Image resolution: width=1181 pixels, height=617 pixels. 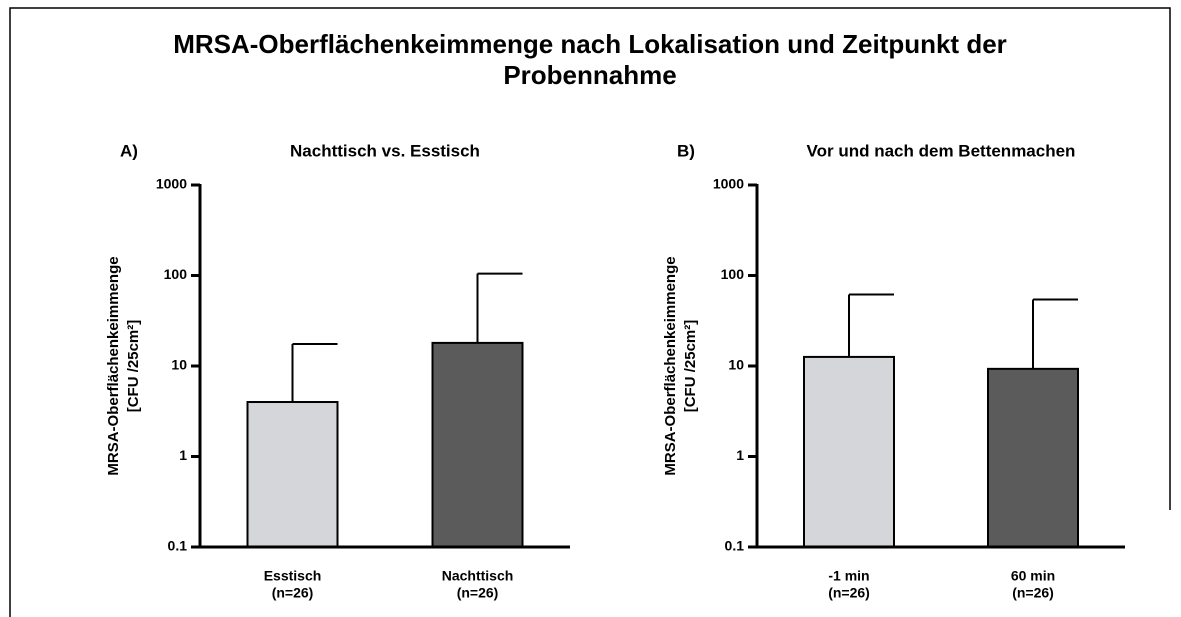 I want to click on figure-title: Probennahme, so click(x=589, y=75).